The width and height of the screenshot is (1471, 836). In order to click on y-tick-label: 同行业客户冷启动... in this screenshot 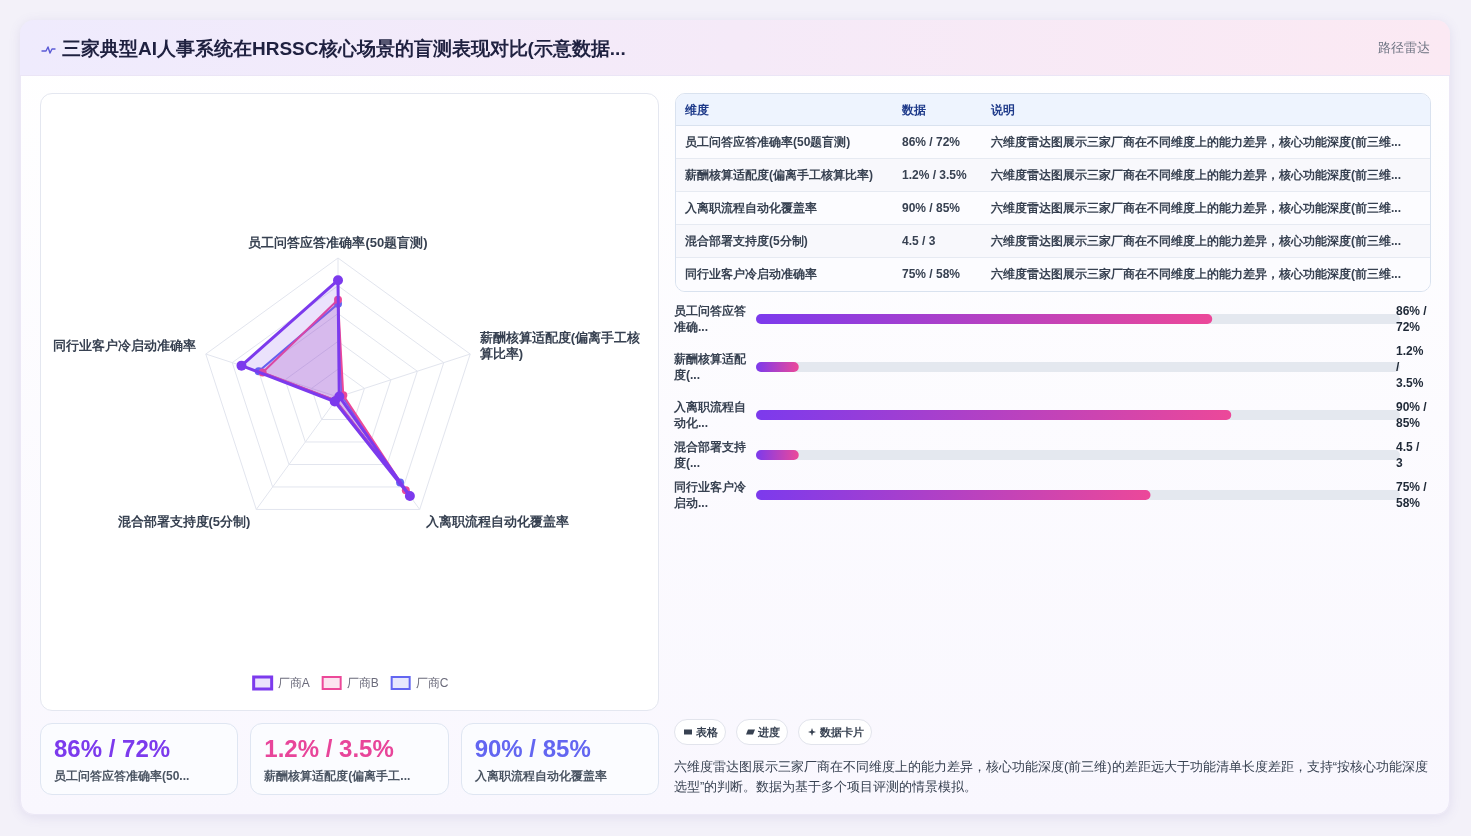, I will do `click(710, 495)`.